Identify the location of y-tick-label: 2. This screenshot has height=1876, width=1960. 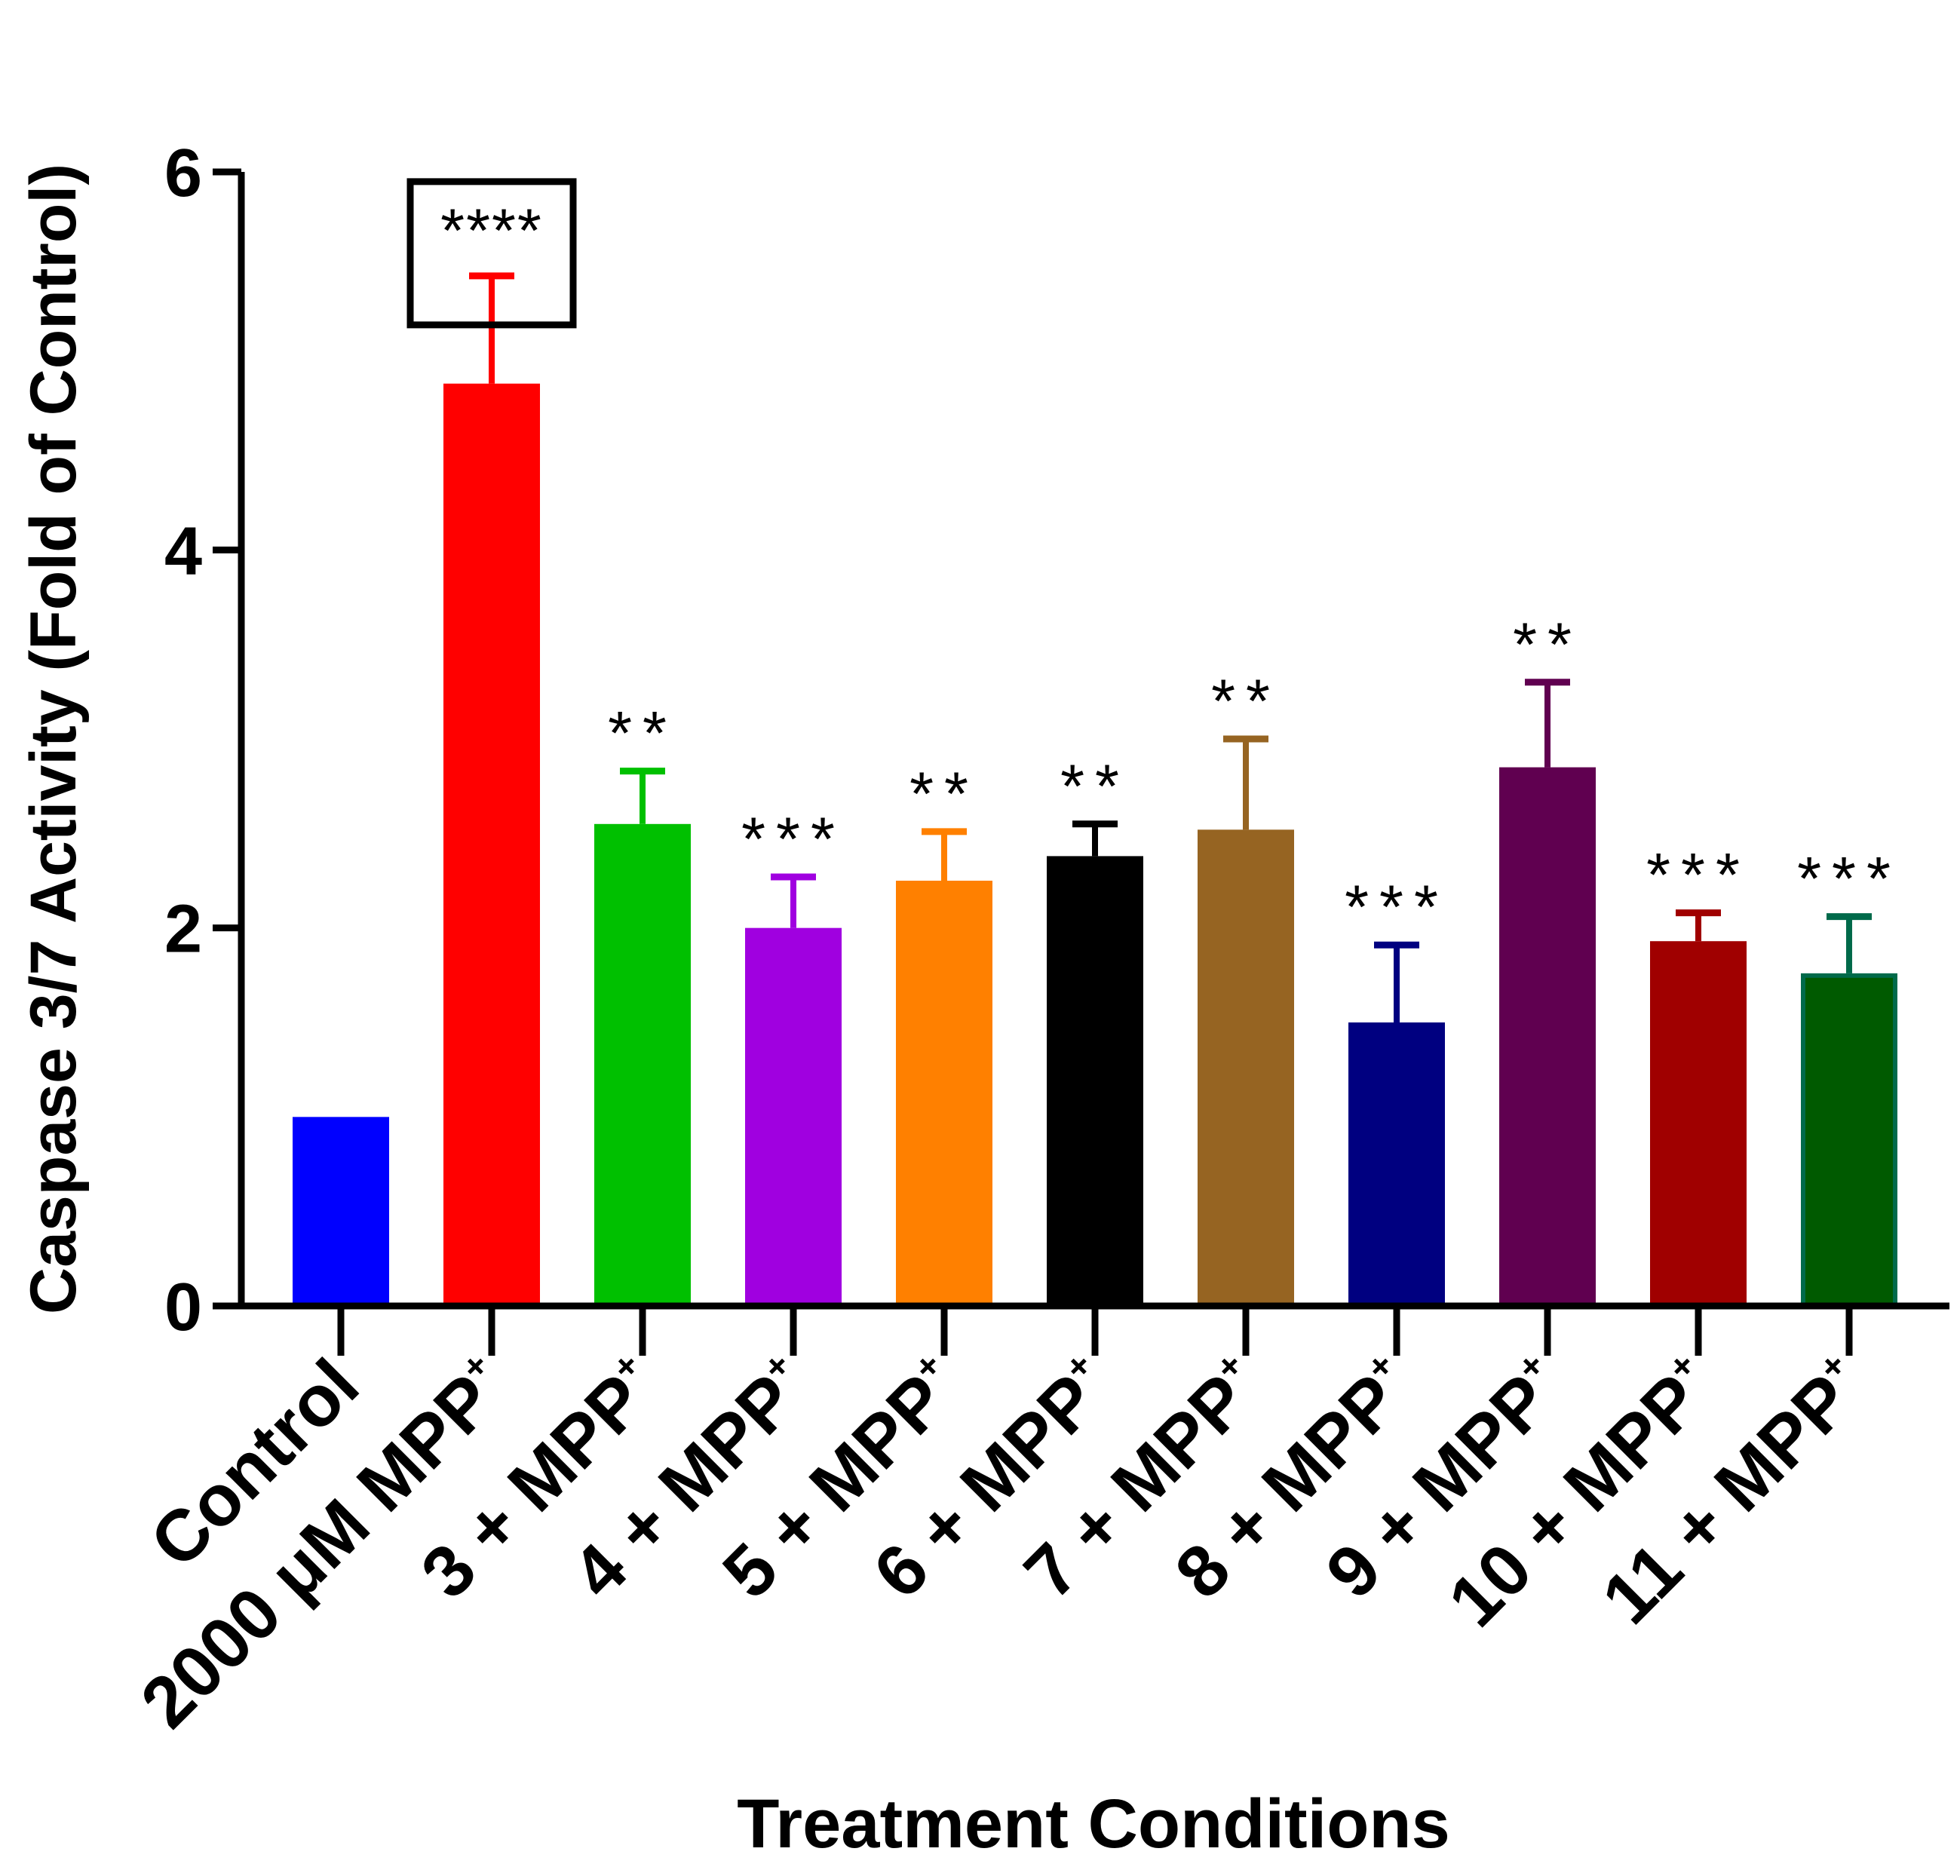
(183, 929).